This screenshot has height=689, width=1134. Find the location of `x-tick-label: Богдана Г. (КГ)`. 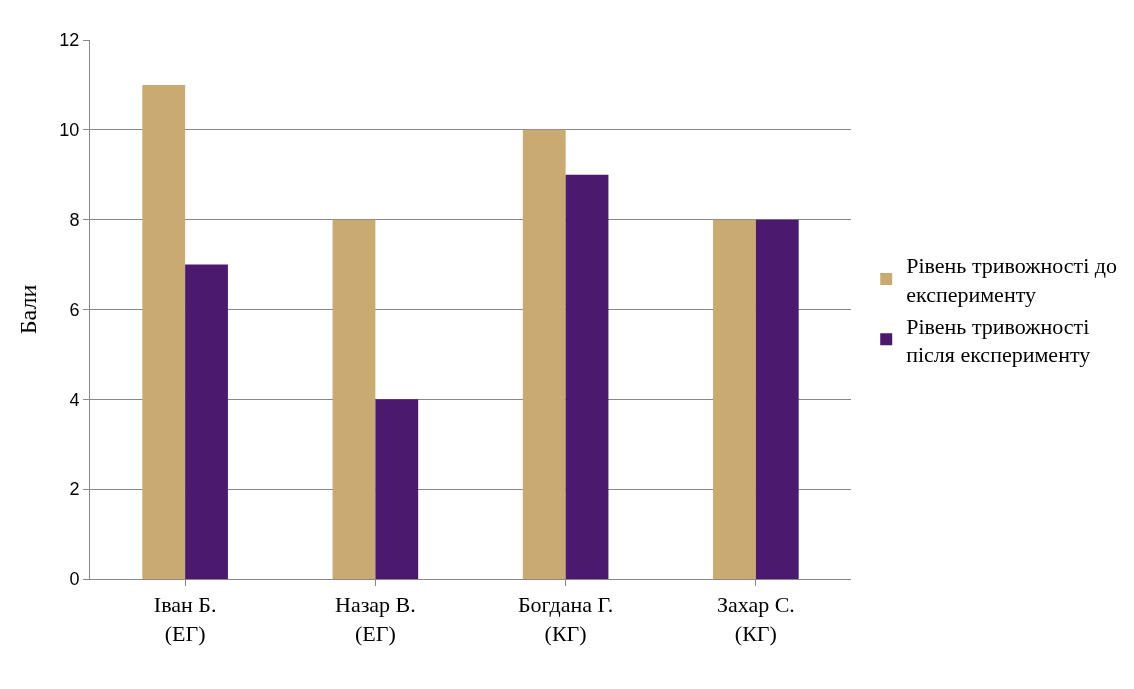

x-tick-label: Богдана Г. (КГ) is located at coordinates (565, 619).